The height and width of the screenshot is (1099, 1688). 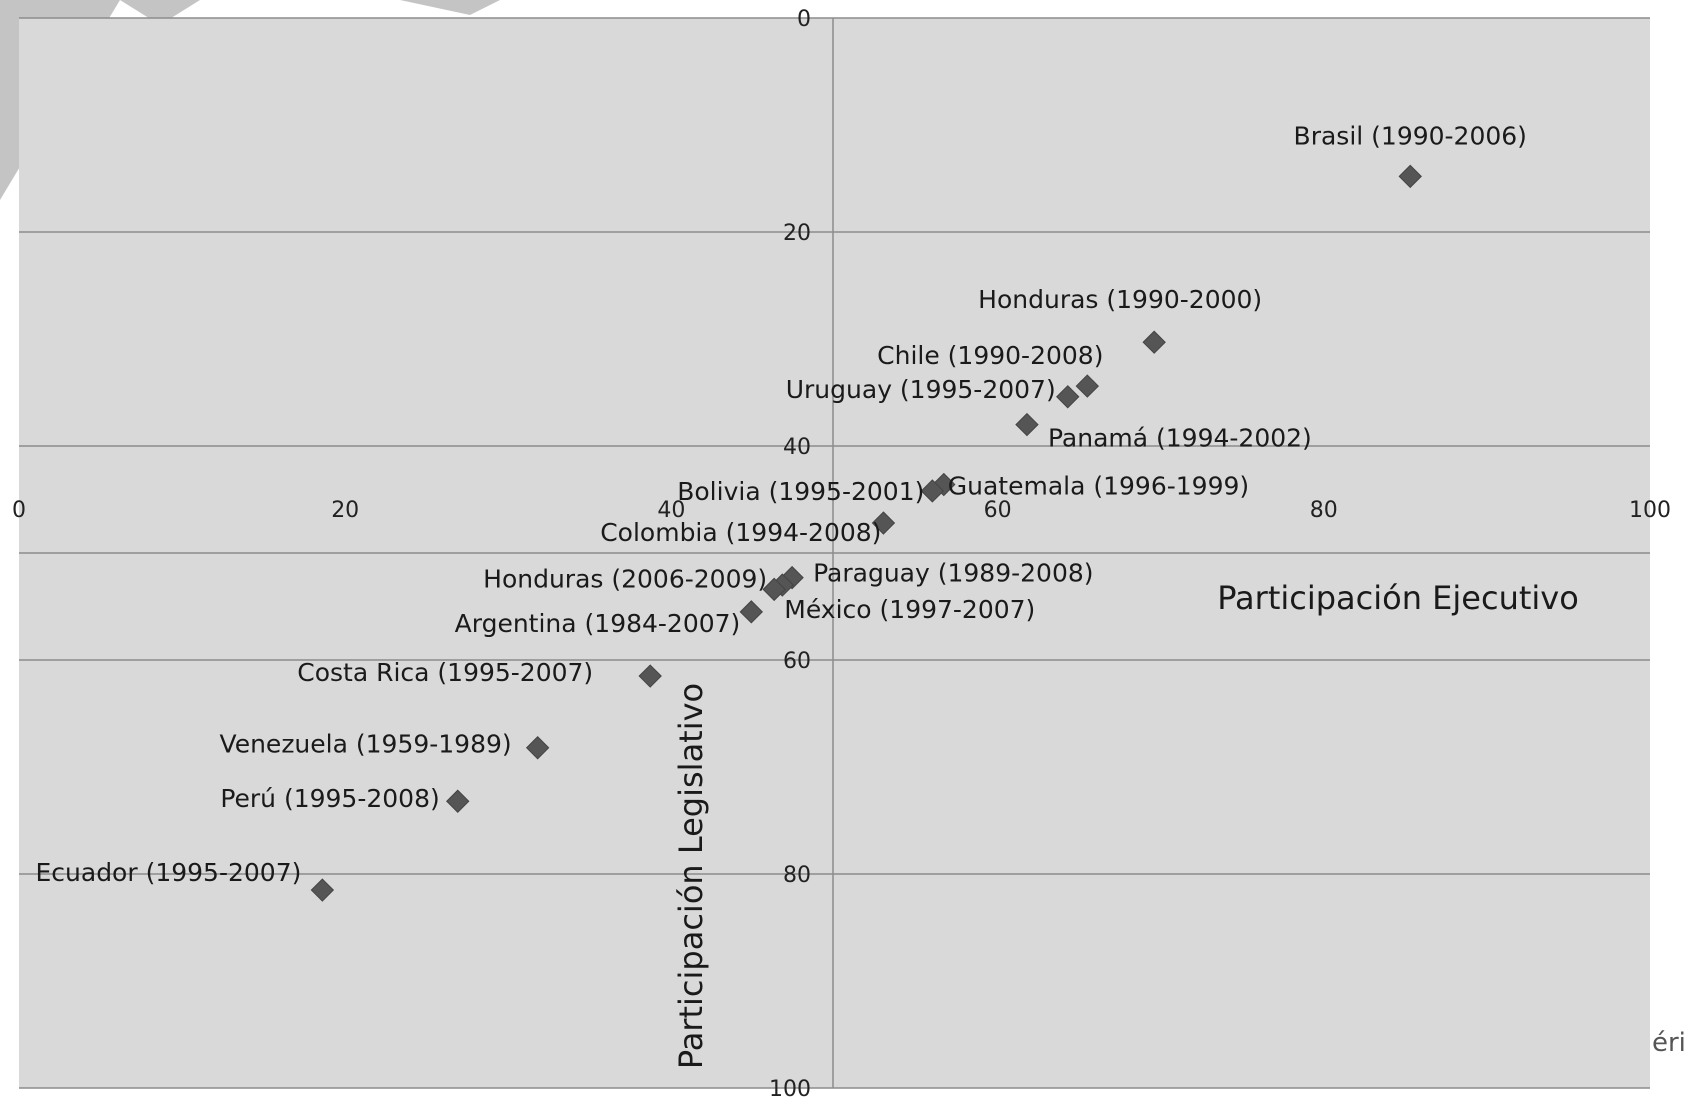 I want to click on data-point-label: Honduras (1990-2000), so click(x=1120, y=299).